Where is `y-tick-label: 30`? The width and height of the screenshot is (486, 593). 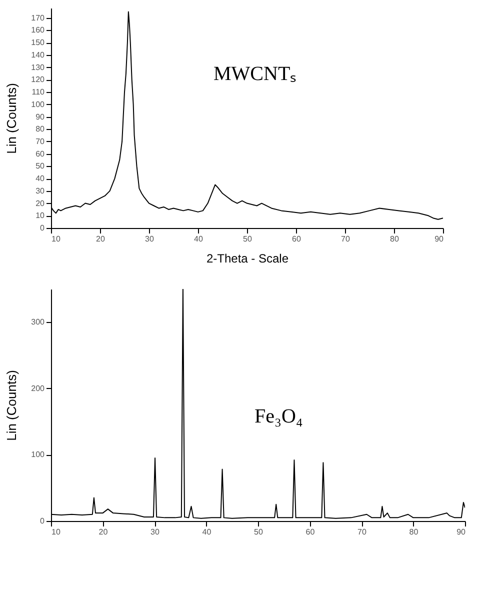
y-tick-label: 30 is located at coordinates (41, 191).